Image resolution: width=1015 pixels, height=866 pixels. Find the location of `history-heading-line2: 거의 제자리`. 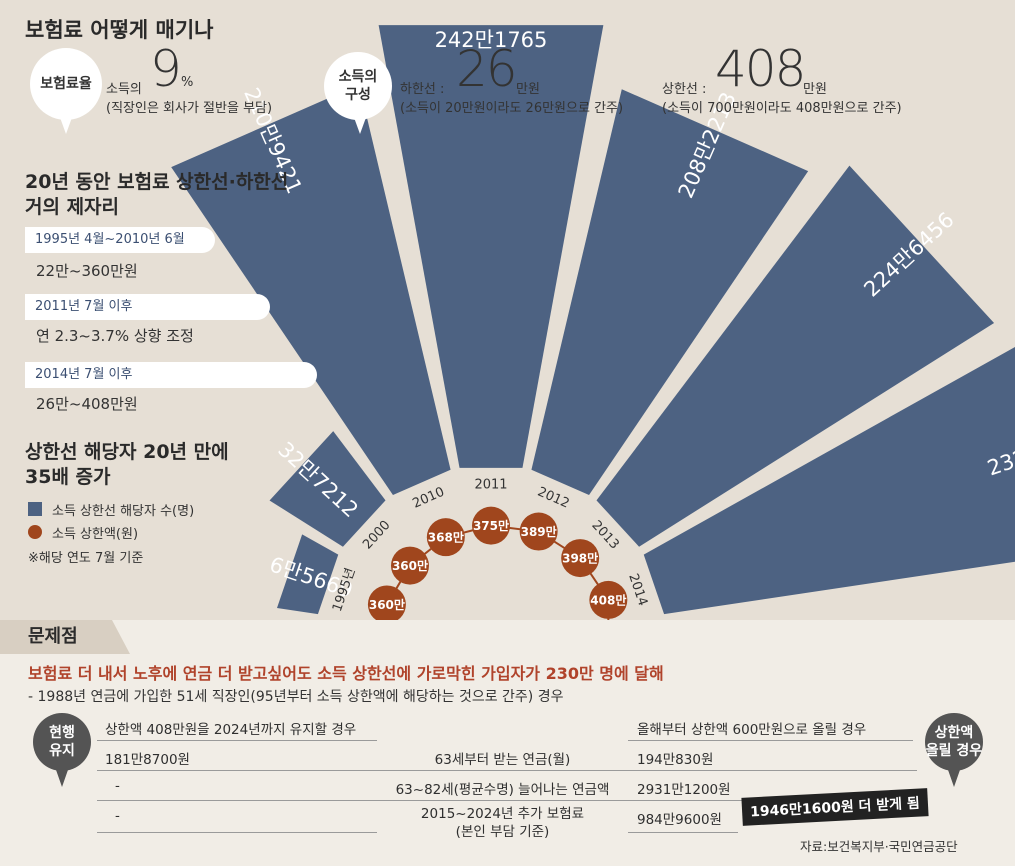

history-heading-line2: 거의 제자리 is located at coordinates (72, 207).